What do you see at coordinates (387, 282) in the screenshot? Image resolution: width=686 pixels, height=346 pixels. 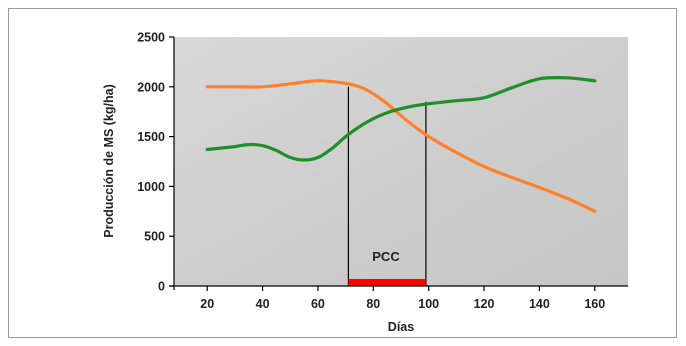 I see `pcc-band` at bounding box center [387, 282].